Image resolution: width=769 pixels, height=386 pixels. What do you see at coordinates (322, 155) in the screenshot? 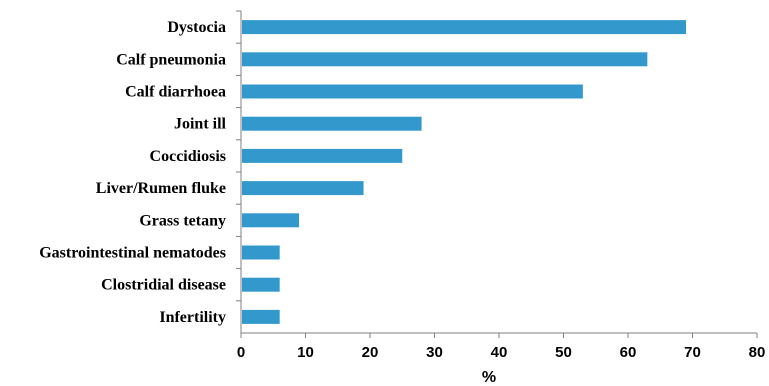
I see `bar-coccidiosis` at bounding box center [322, 155].